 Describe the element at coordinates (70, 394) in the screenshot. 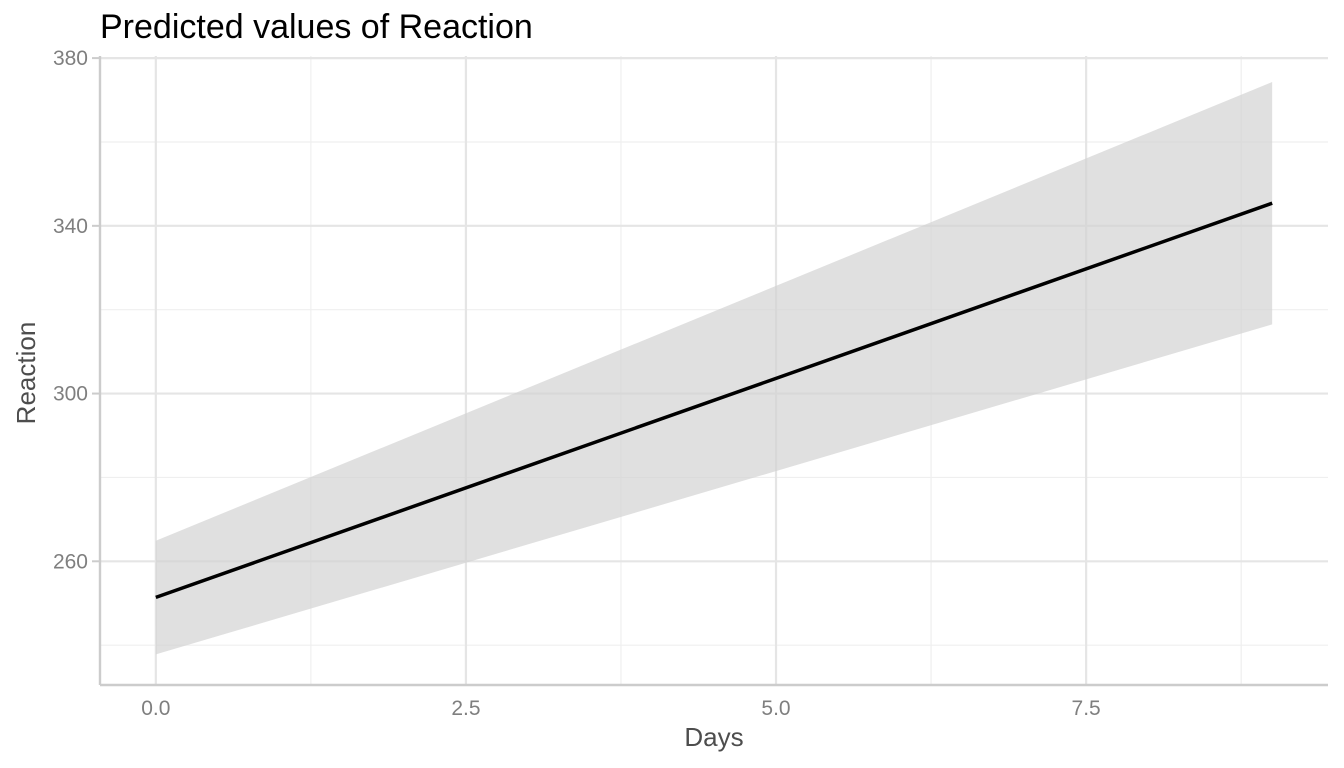

I see `y-tick-label: 300` at that location.